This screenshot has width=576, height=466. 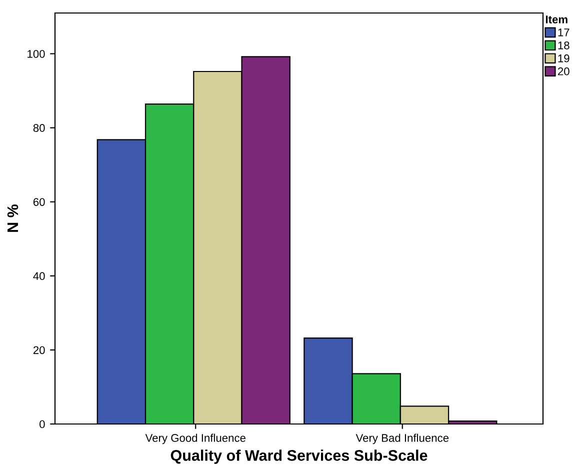 What do you see at coordinates (36, 54) in the screenshot?
I see `y-tick-label: 100` at bounding box center [36, 54].